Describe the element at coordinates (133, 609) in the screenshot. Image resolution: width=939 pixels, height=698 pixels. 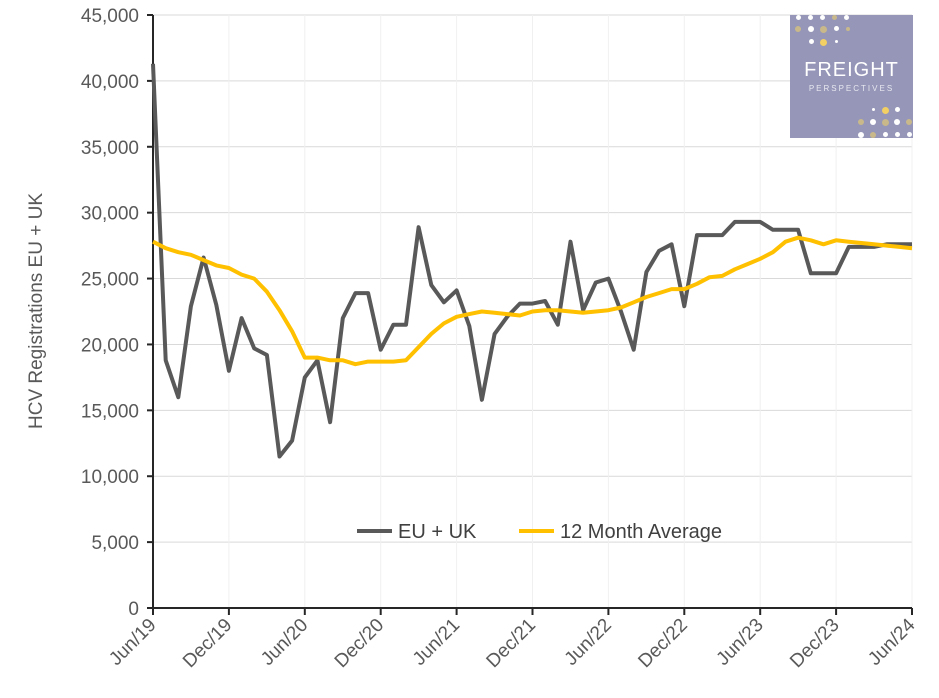
I see `y-tick-label: 0` at that location.